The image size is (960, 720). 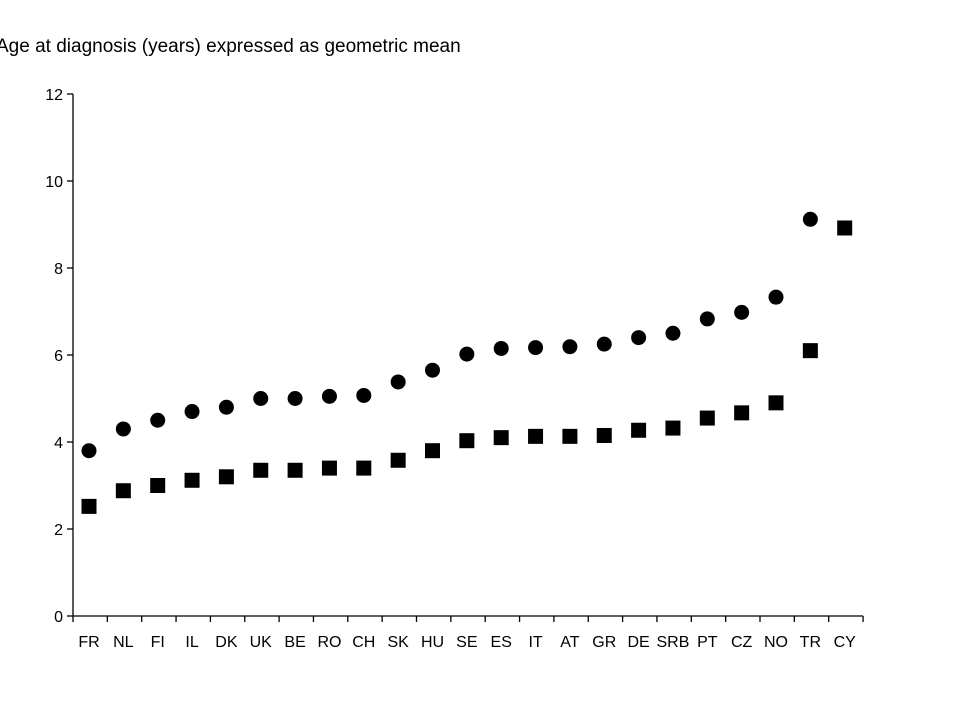 What do you see at coordinates (672, 642) in the screenshot?
I see `x-tick-label: SRB` at bounding box center [672, 642].